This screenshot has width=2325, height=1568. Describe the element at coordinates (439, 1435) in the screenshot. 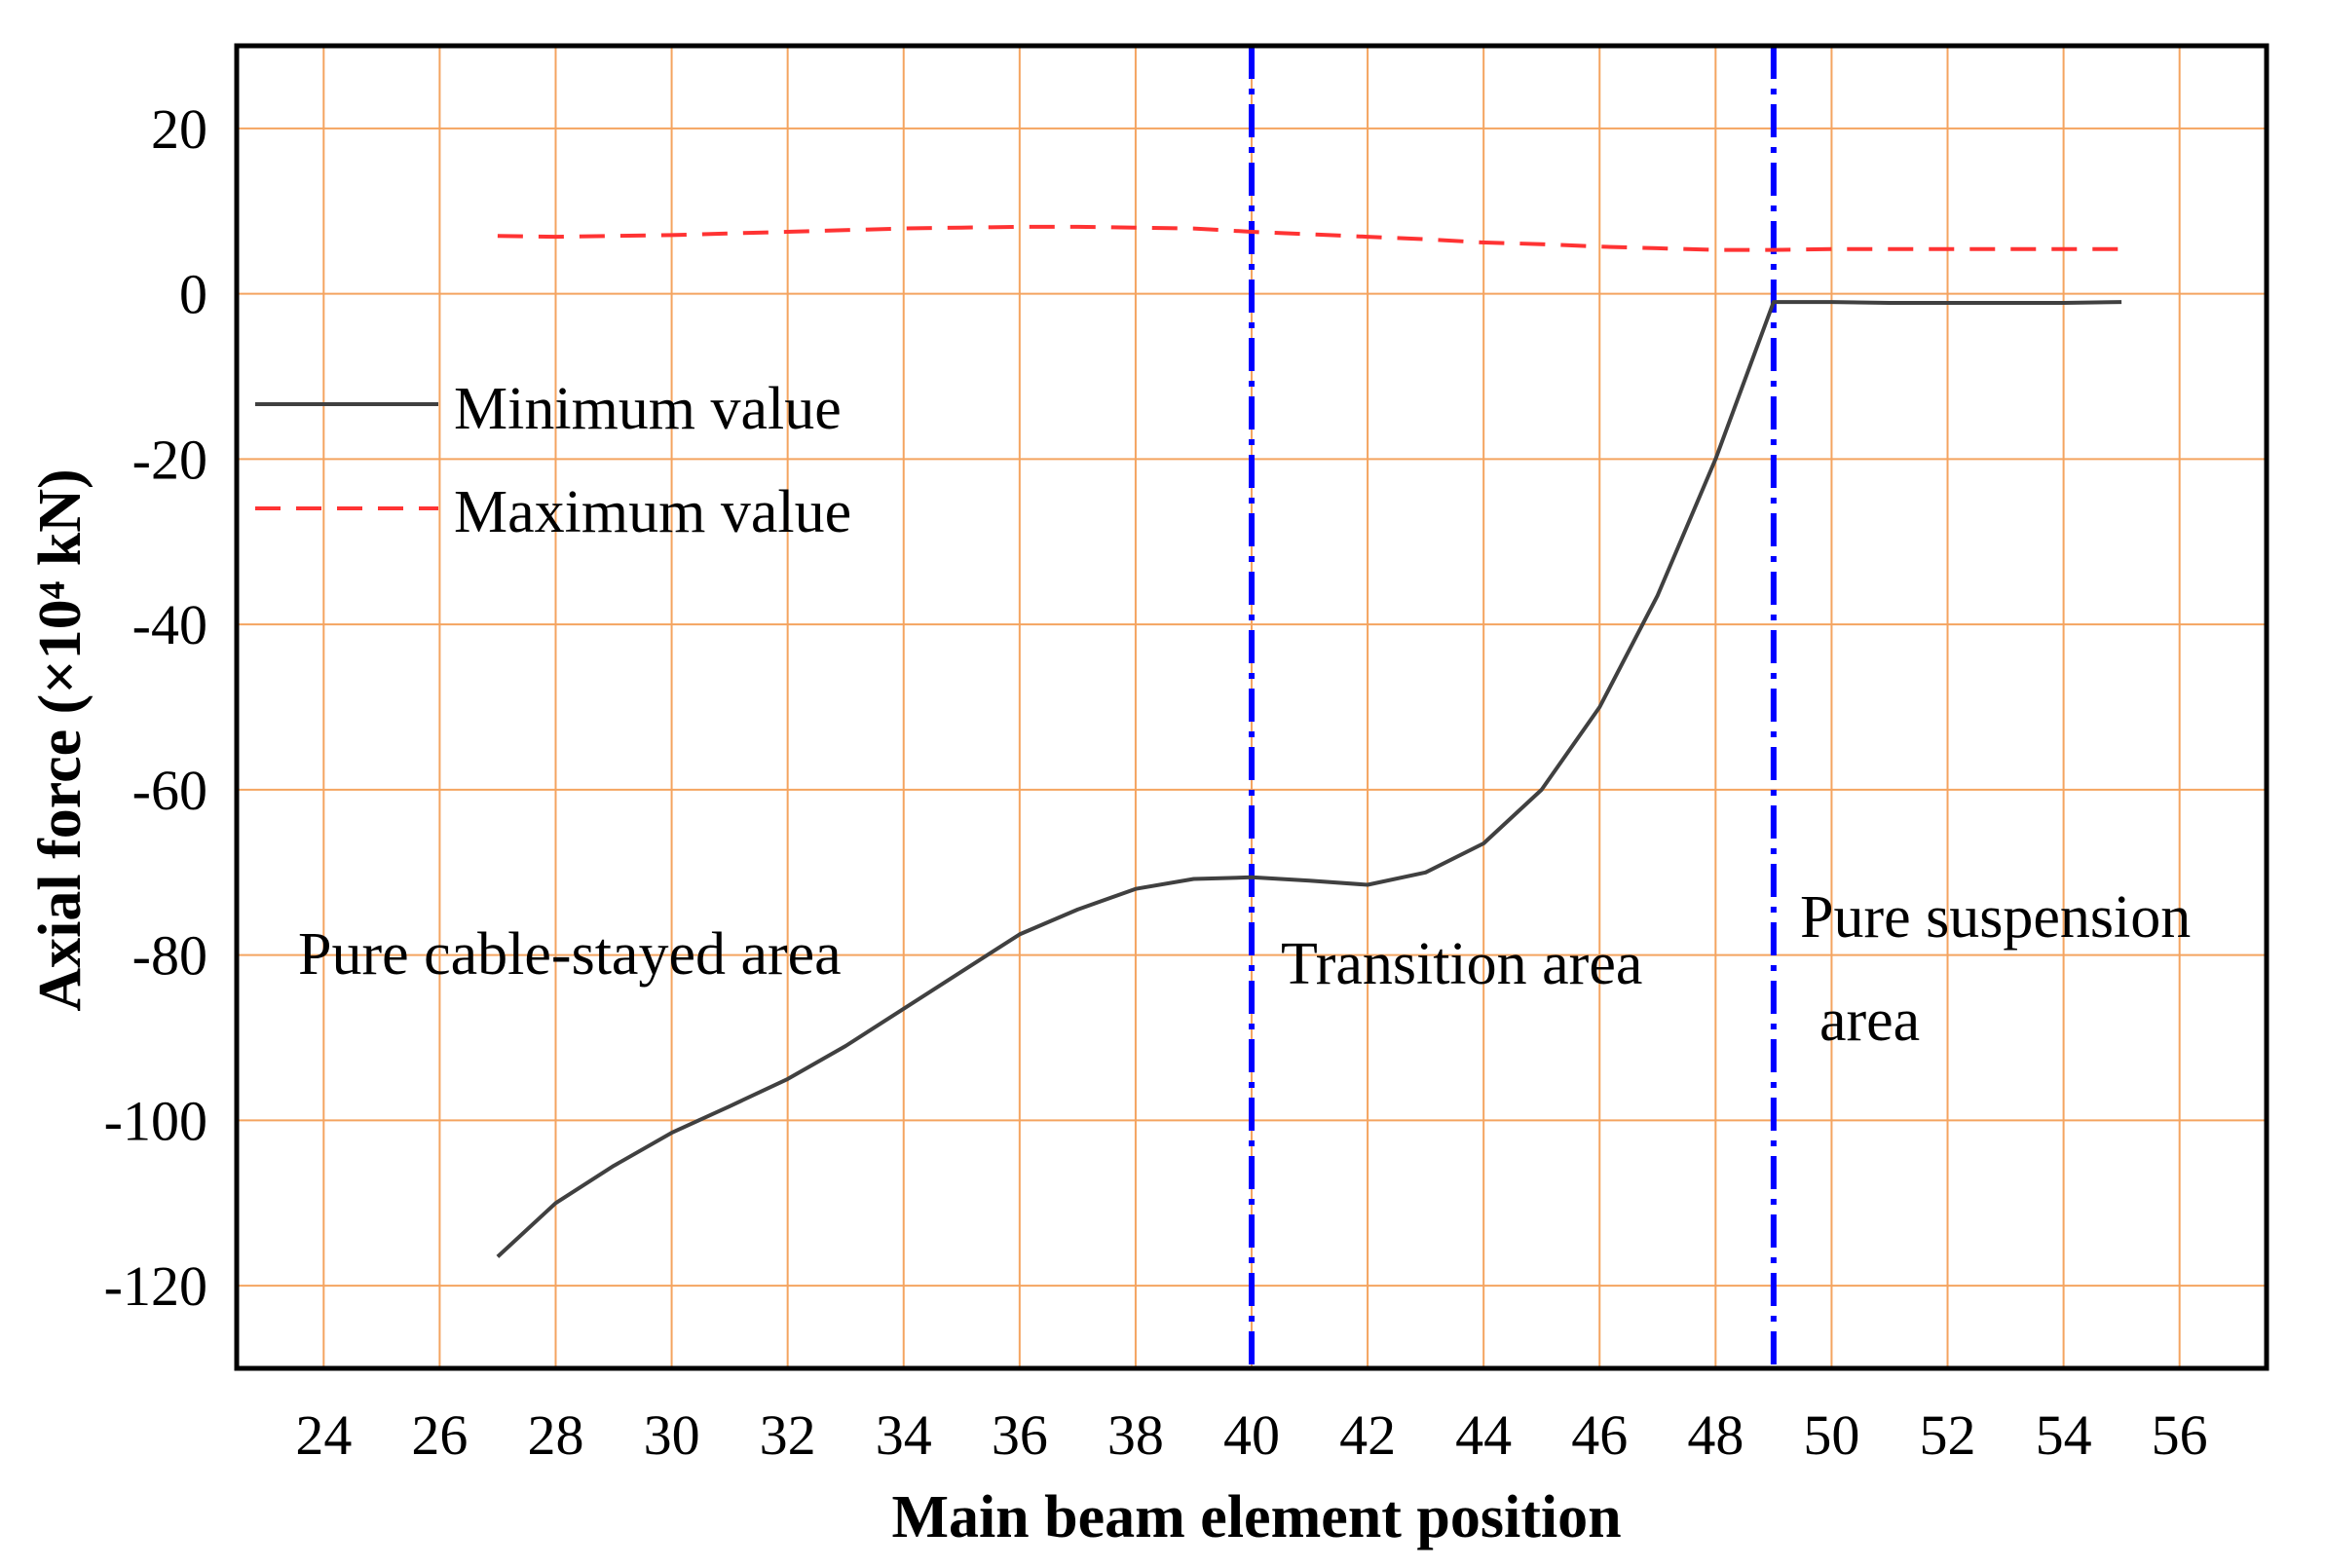

I see `x-tick-label-26: 26` at that location.